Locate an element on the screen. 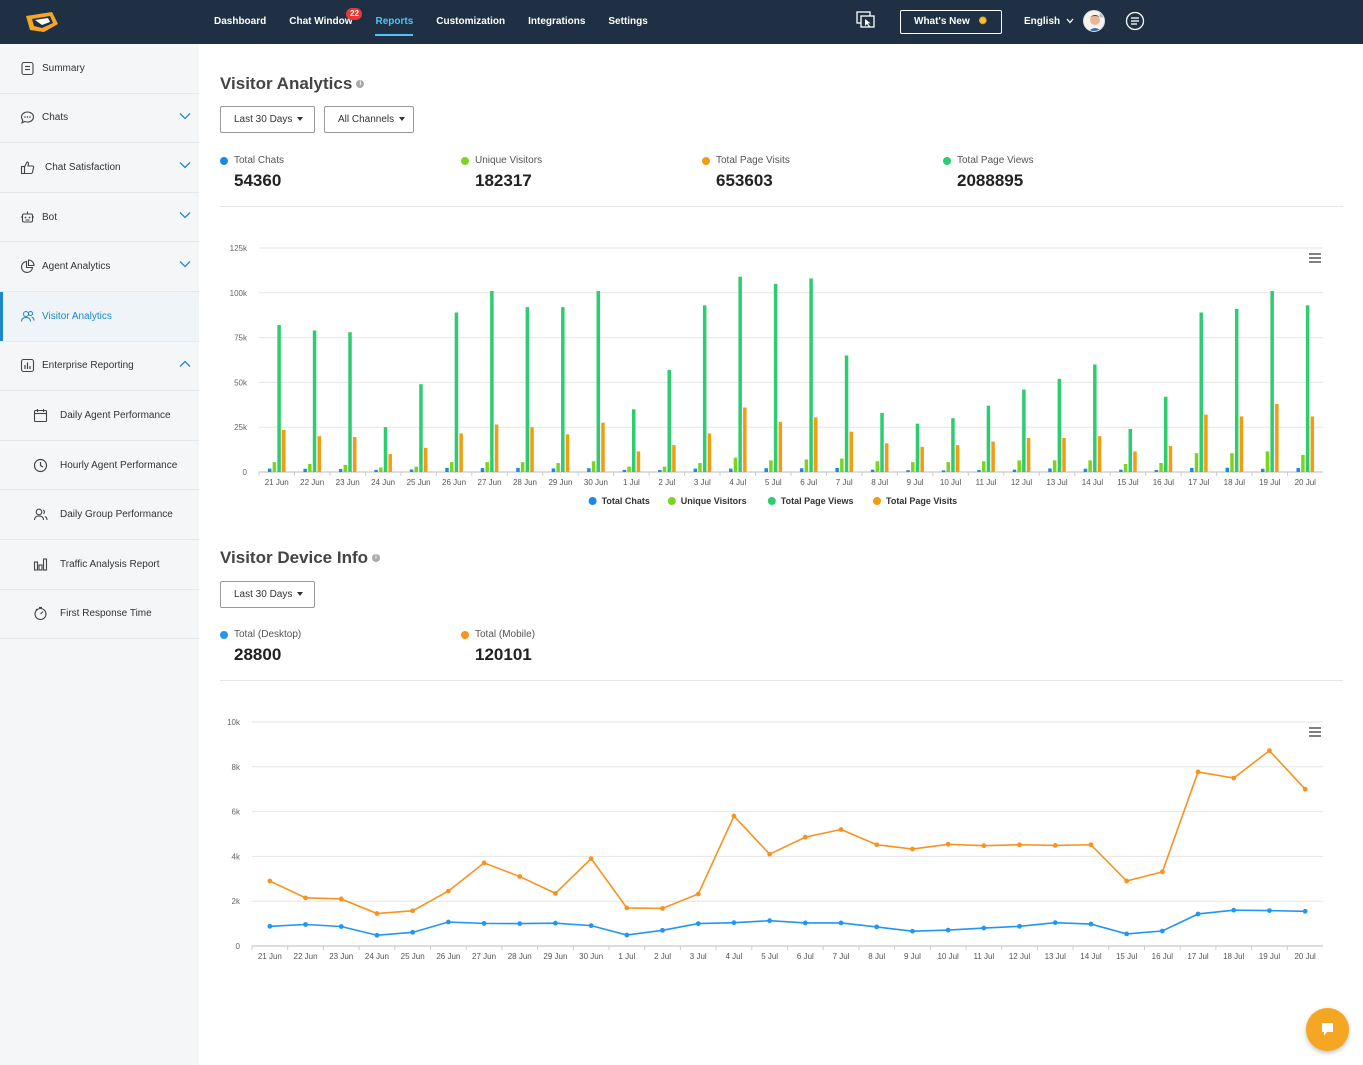 This screenshot has height=1065, width=1363. x-tick-label: 14 Jul is located at coordinates (1091, 956).